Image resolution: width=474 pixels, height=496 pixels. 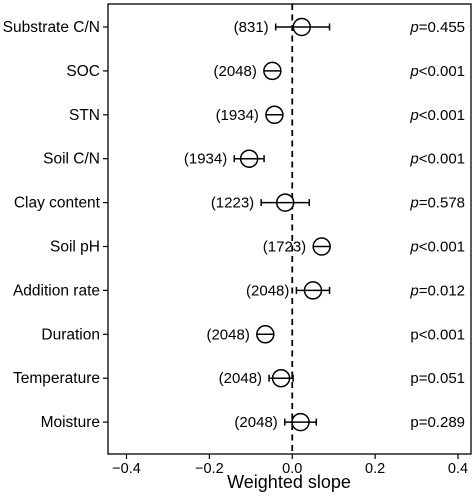 What do you see at coordinates (126, 469) in the screenshot?
I see `x-tick-label: −0.4` at bounding box center [126, 469].